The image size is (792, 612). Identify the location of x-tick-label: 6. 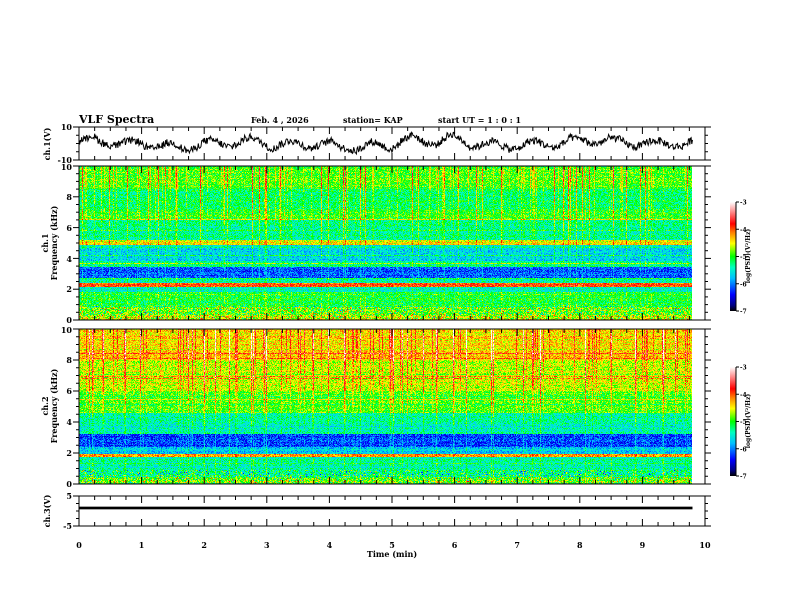
(455, 545).